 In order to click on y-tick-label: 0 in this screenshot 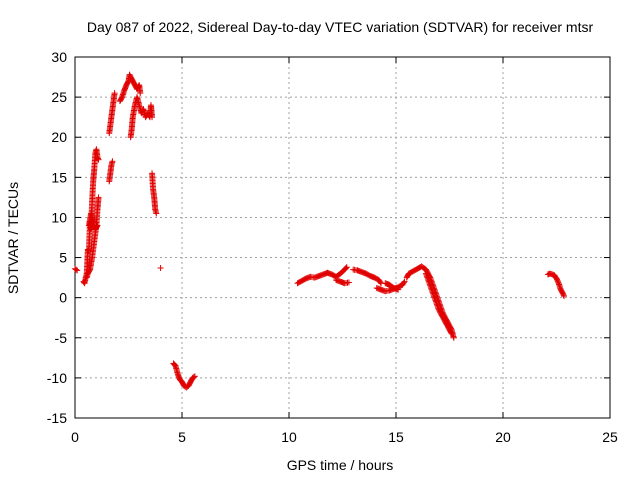, I will do `click(63, 298)`.